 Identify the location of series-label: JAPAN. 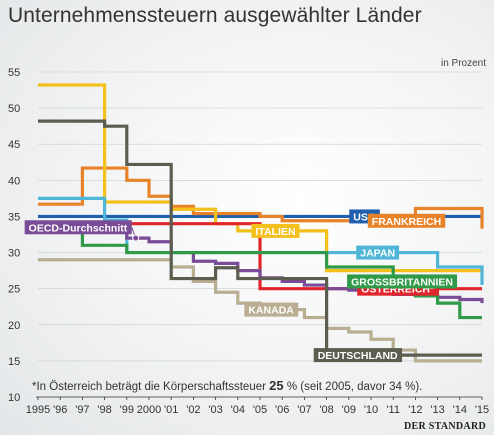
(377, 254).